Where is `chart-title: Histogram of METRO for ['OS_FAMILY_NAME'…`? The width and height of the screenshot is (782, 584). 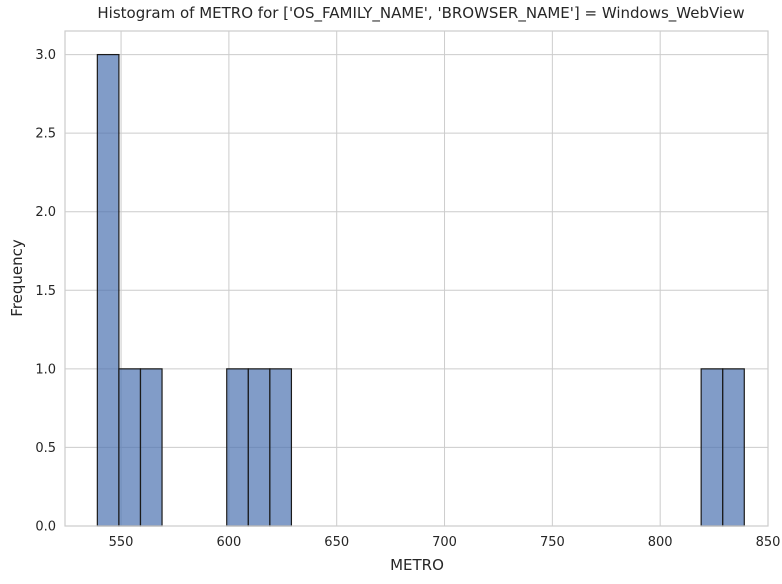
chart-title: Histogram of METRO for ['OS_FAMILY_NAME'… is located at coordinates (420, 13).